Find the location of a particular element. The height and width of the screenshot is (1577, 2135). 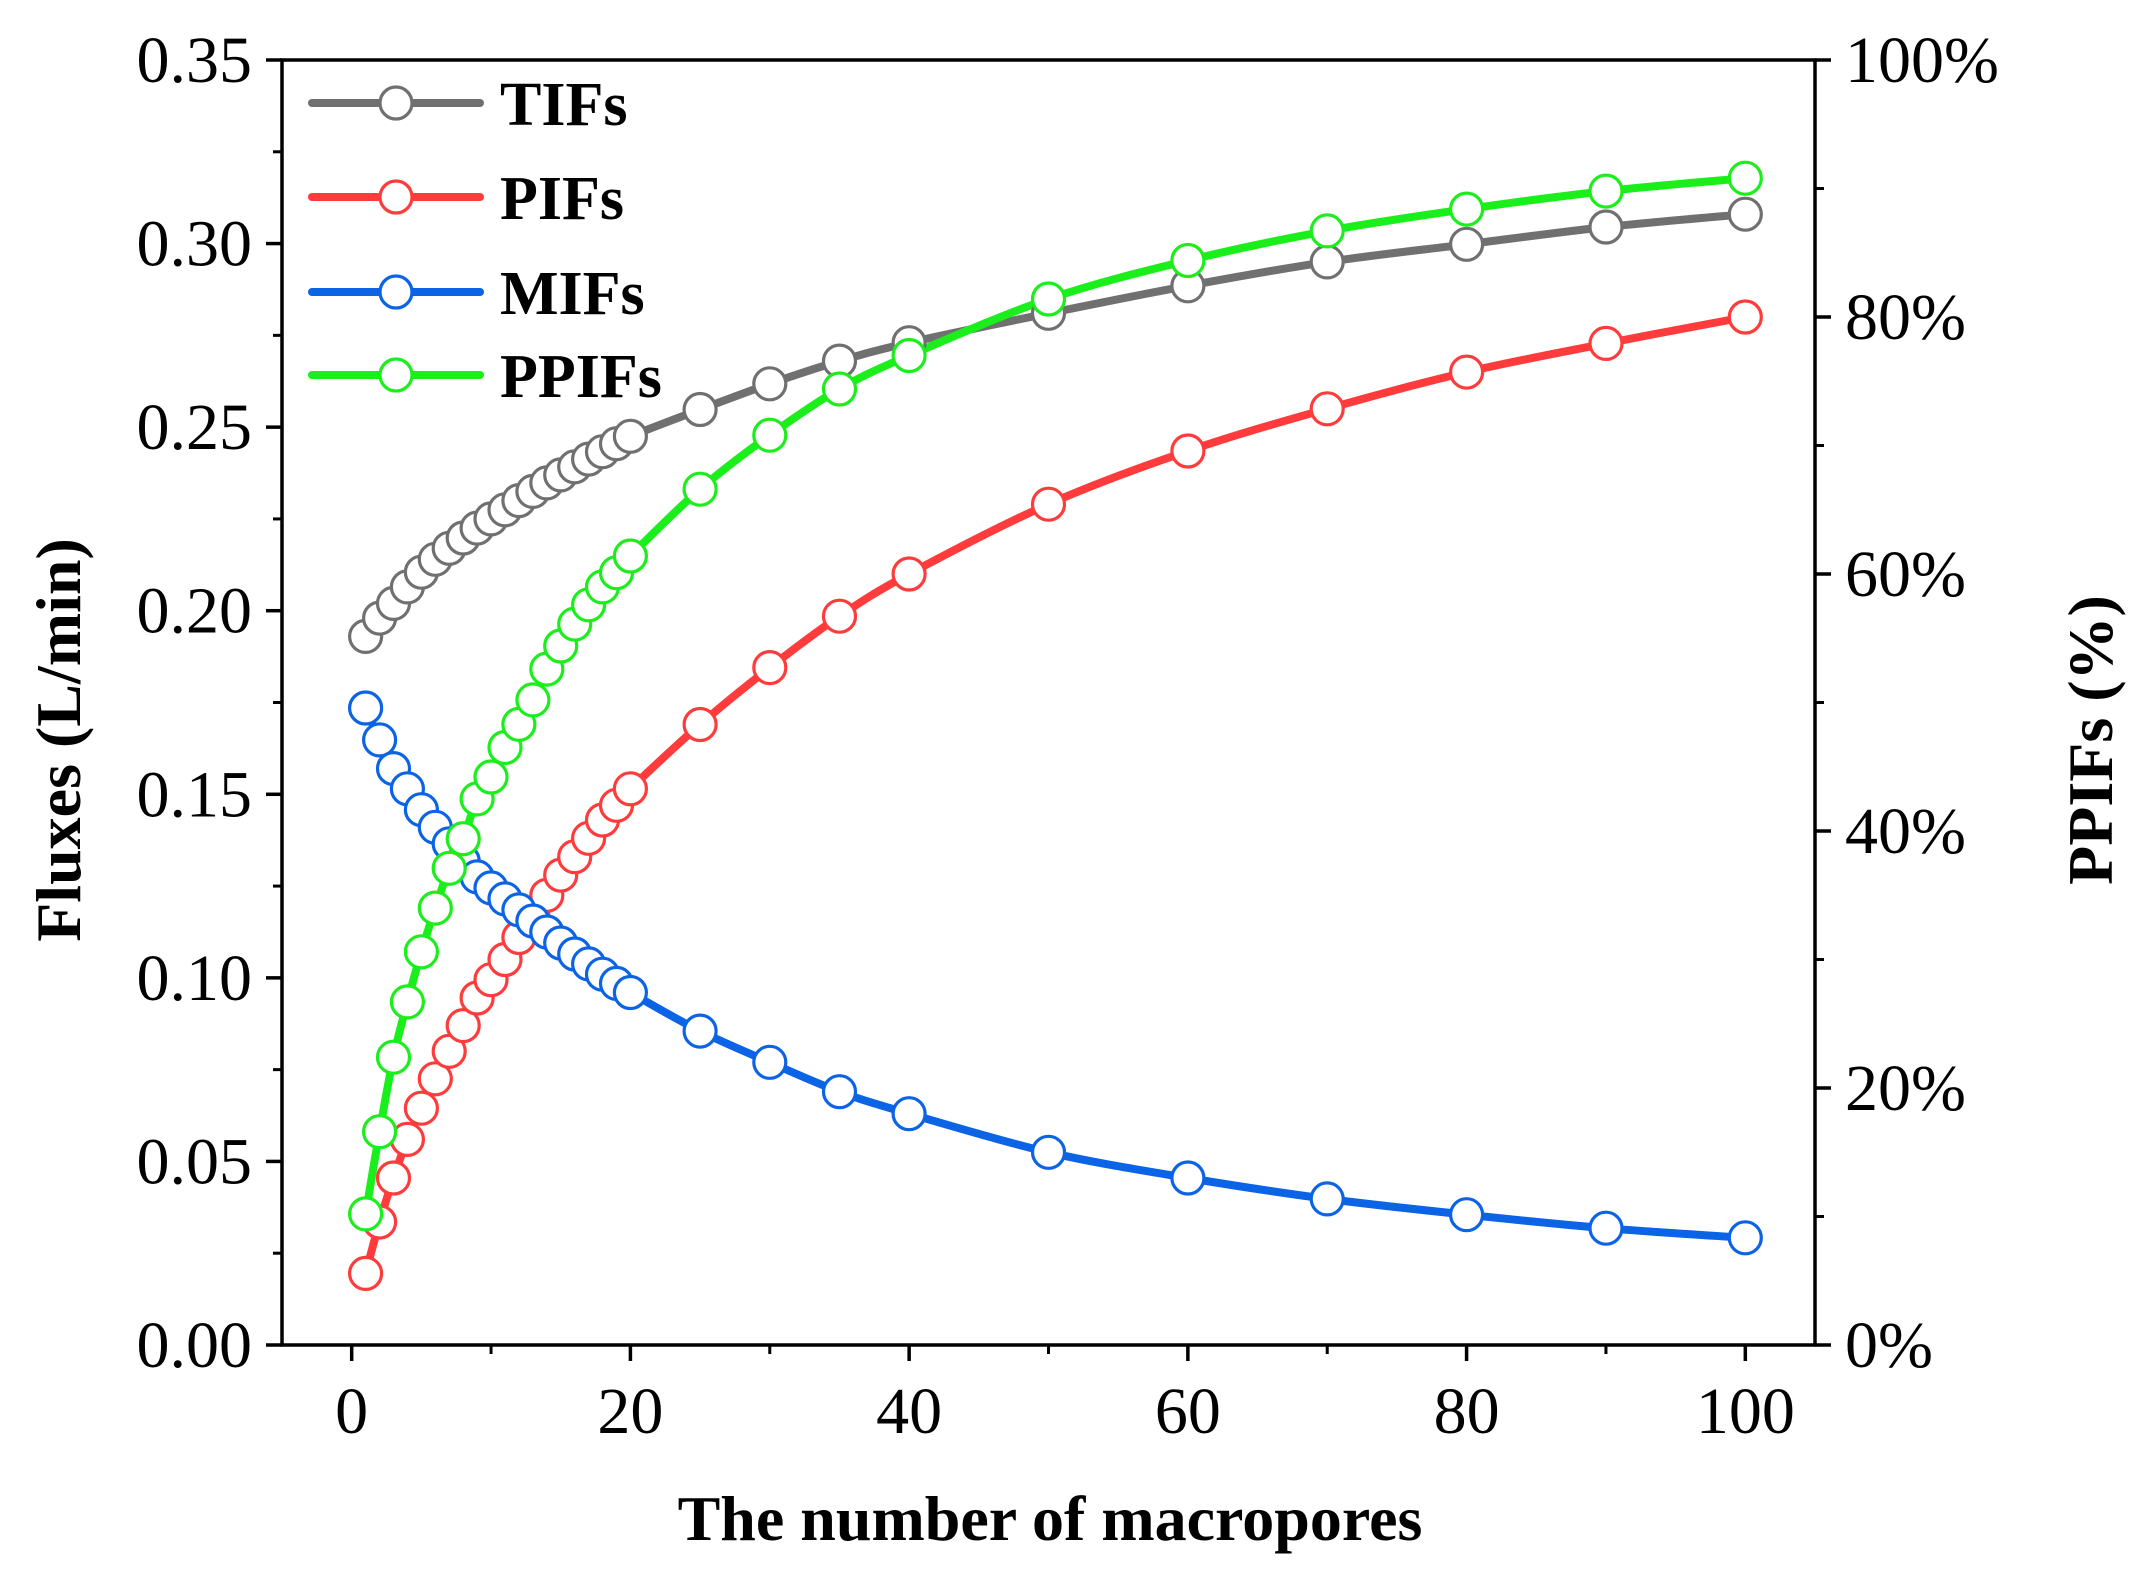

y-tick-label: 0.00 is located at coordinates (195, 1345).